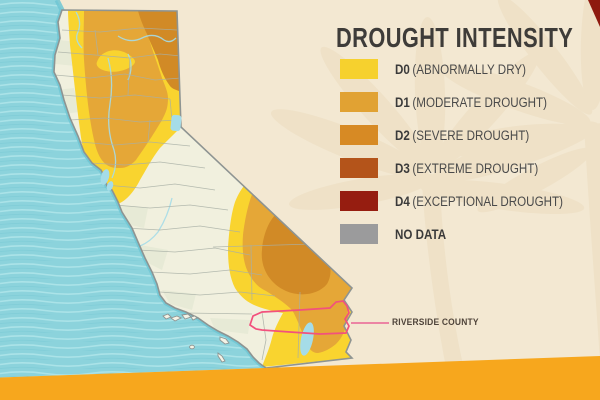 The width and height of the screenshot is (600, 400). I want to click on legend-label: D4 (EXCEPTIONAL DROUGHT), so click(479, 201).